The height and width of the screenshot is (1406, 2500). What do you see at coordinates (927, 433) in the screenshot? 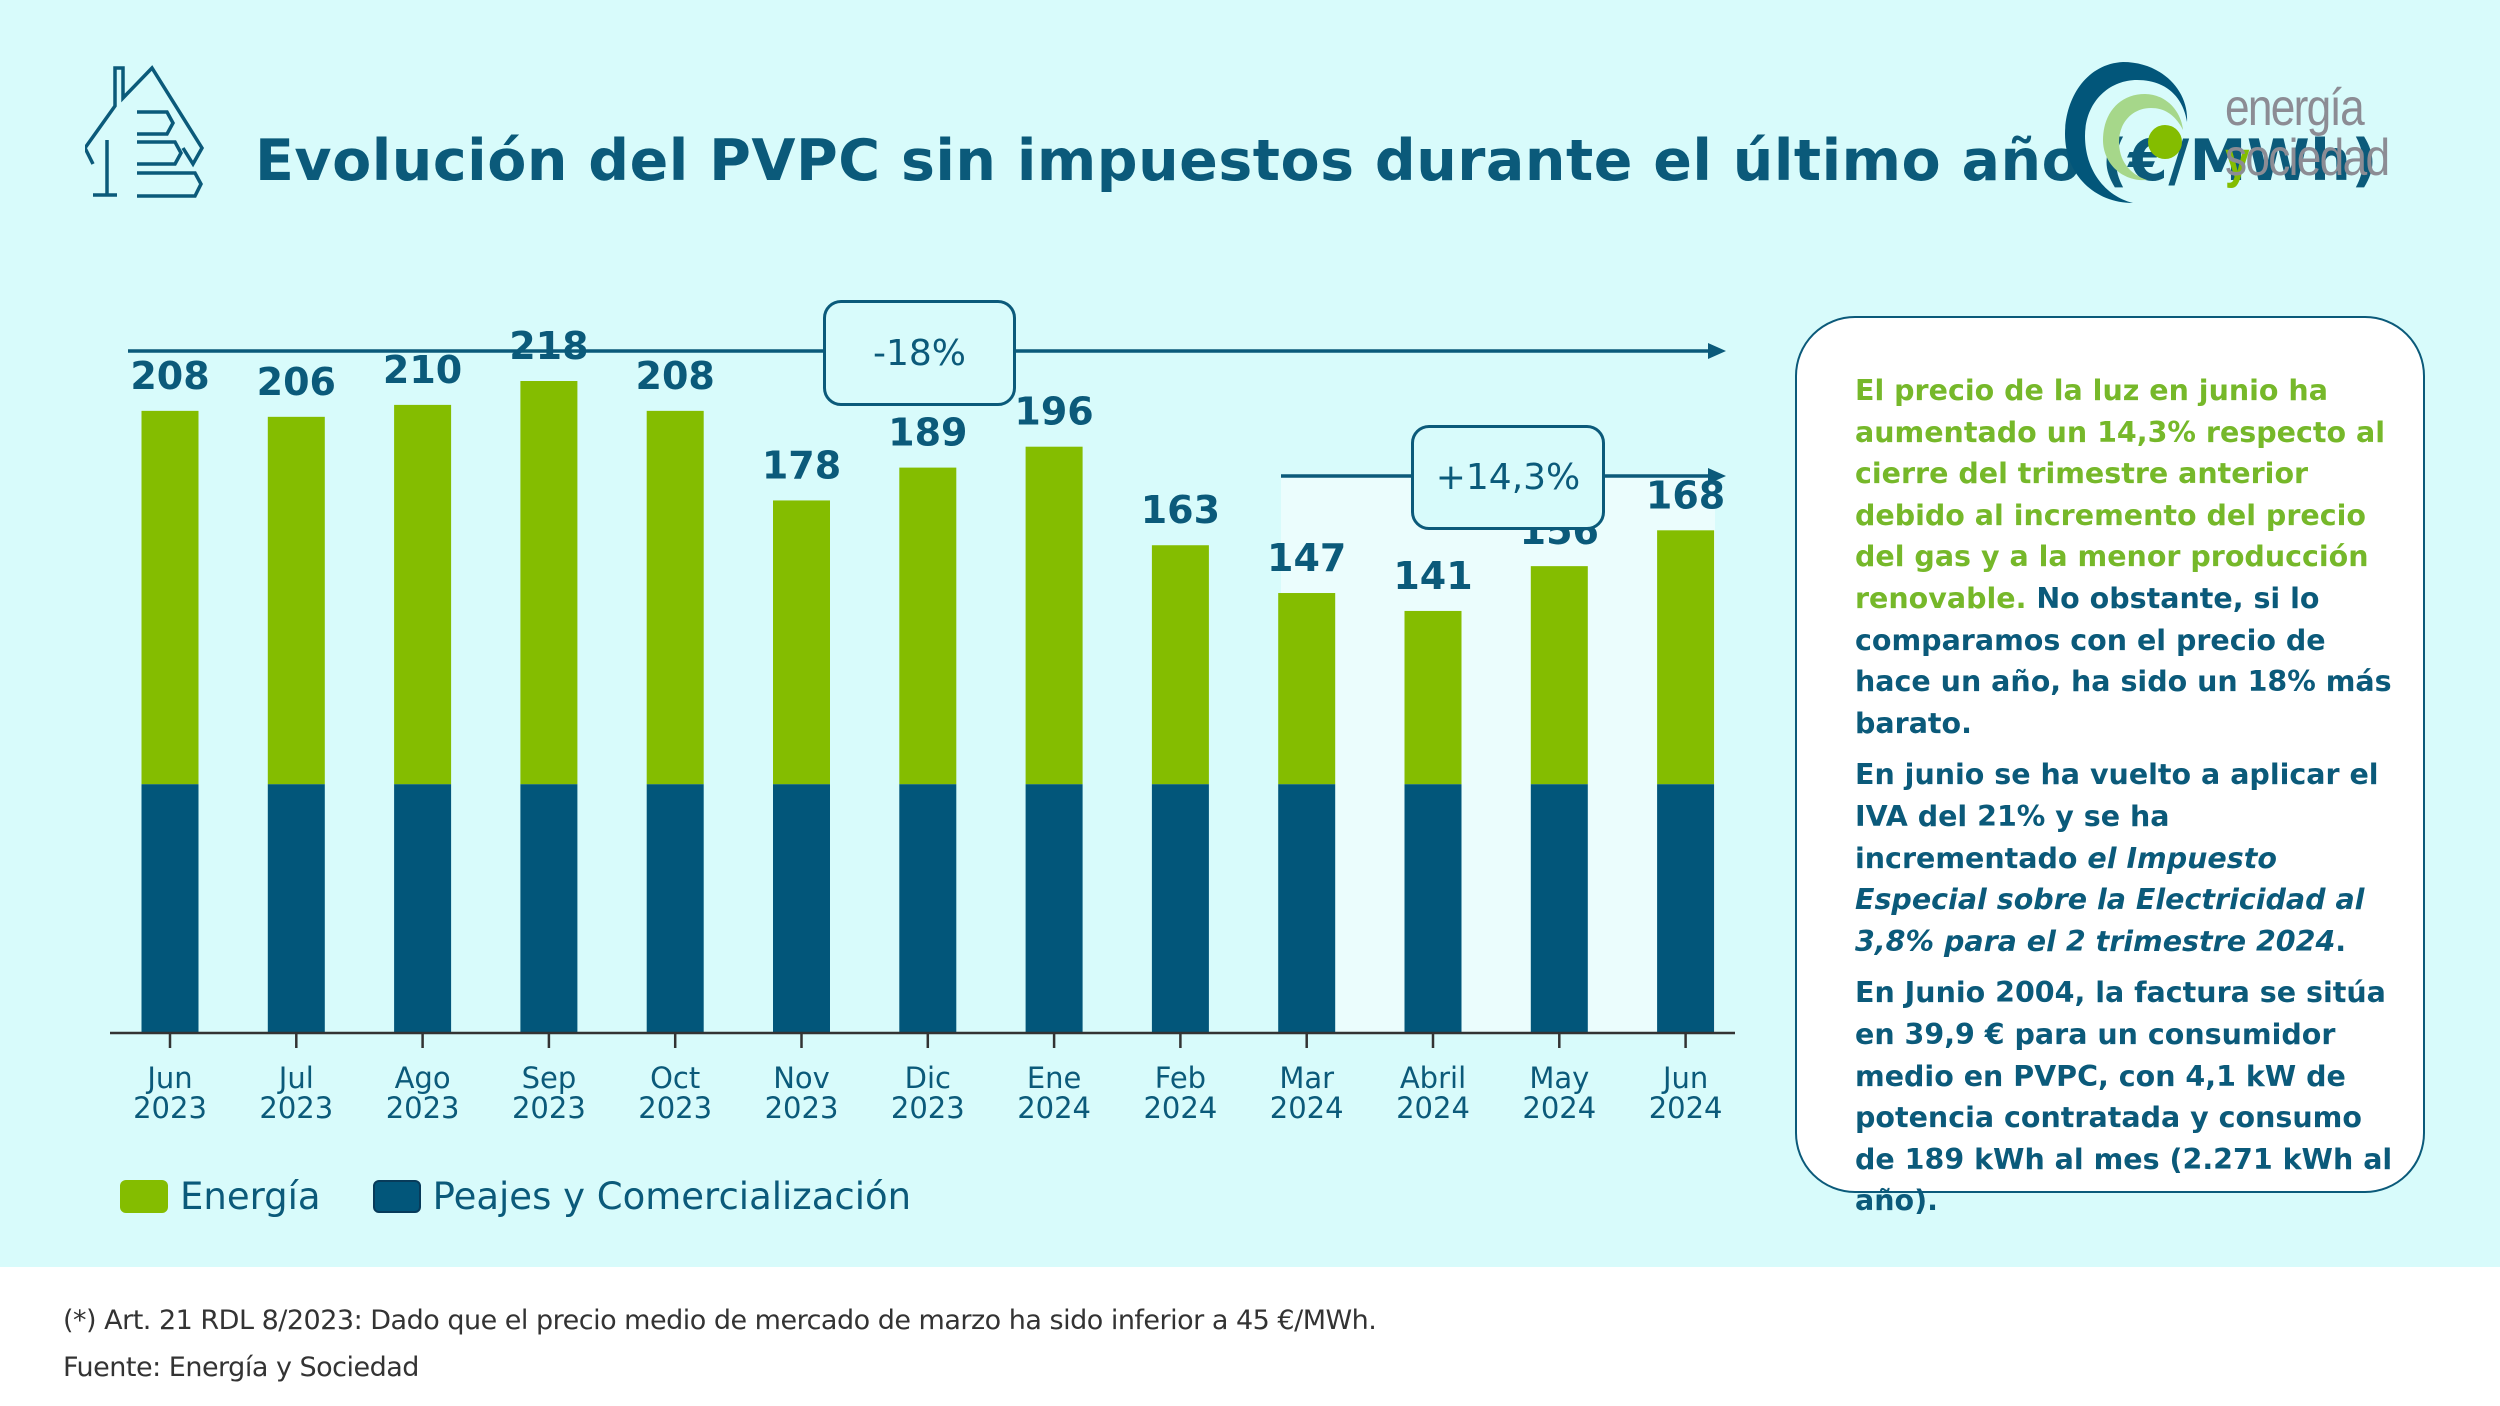
I see `bar-total-label: 189` at bounding box center [927, 433].